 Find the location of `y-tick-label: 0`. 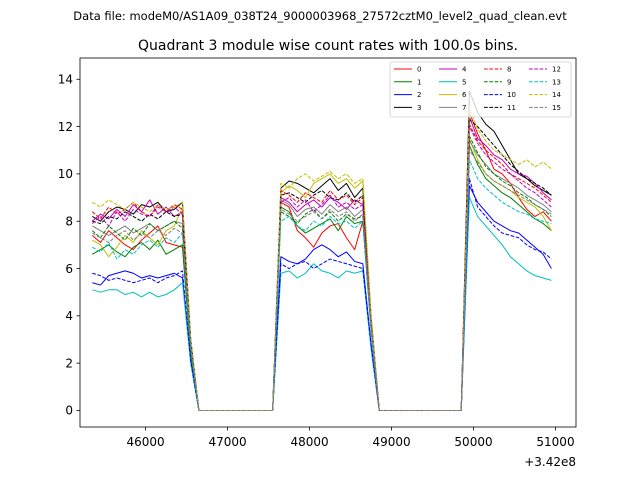

y-tick-label: 0 is located at coordinates (69, 411).